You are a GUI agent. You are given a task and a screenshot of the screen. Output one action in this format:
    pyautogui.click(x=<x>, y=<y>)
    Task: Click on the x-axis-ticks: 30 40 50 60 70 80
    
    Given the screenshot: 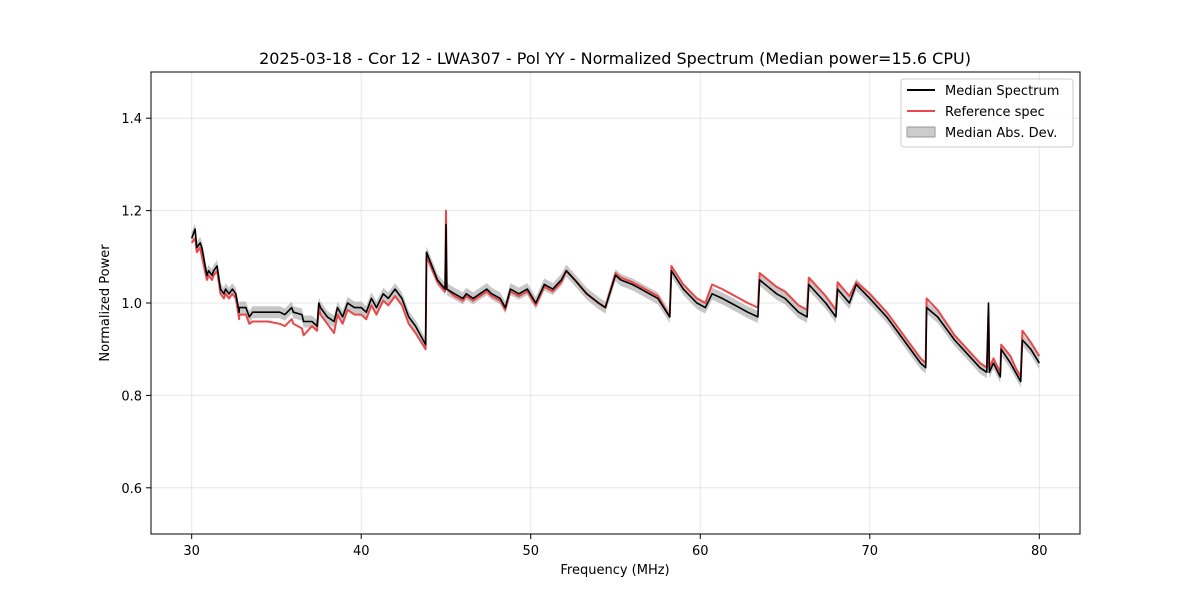 What is the action you would take?
    pyautogui.click(x=615, y=546)
    